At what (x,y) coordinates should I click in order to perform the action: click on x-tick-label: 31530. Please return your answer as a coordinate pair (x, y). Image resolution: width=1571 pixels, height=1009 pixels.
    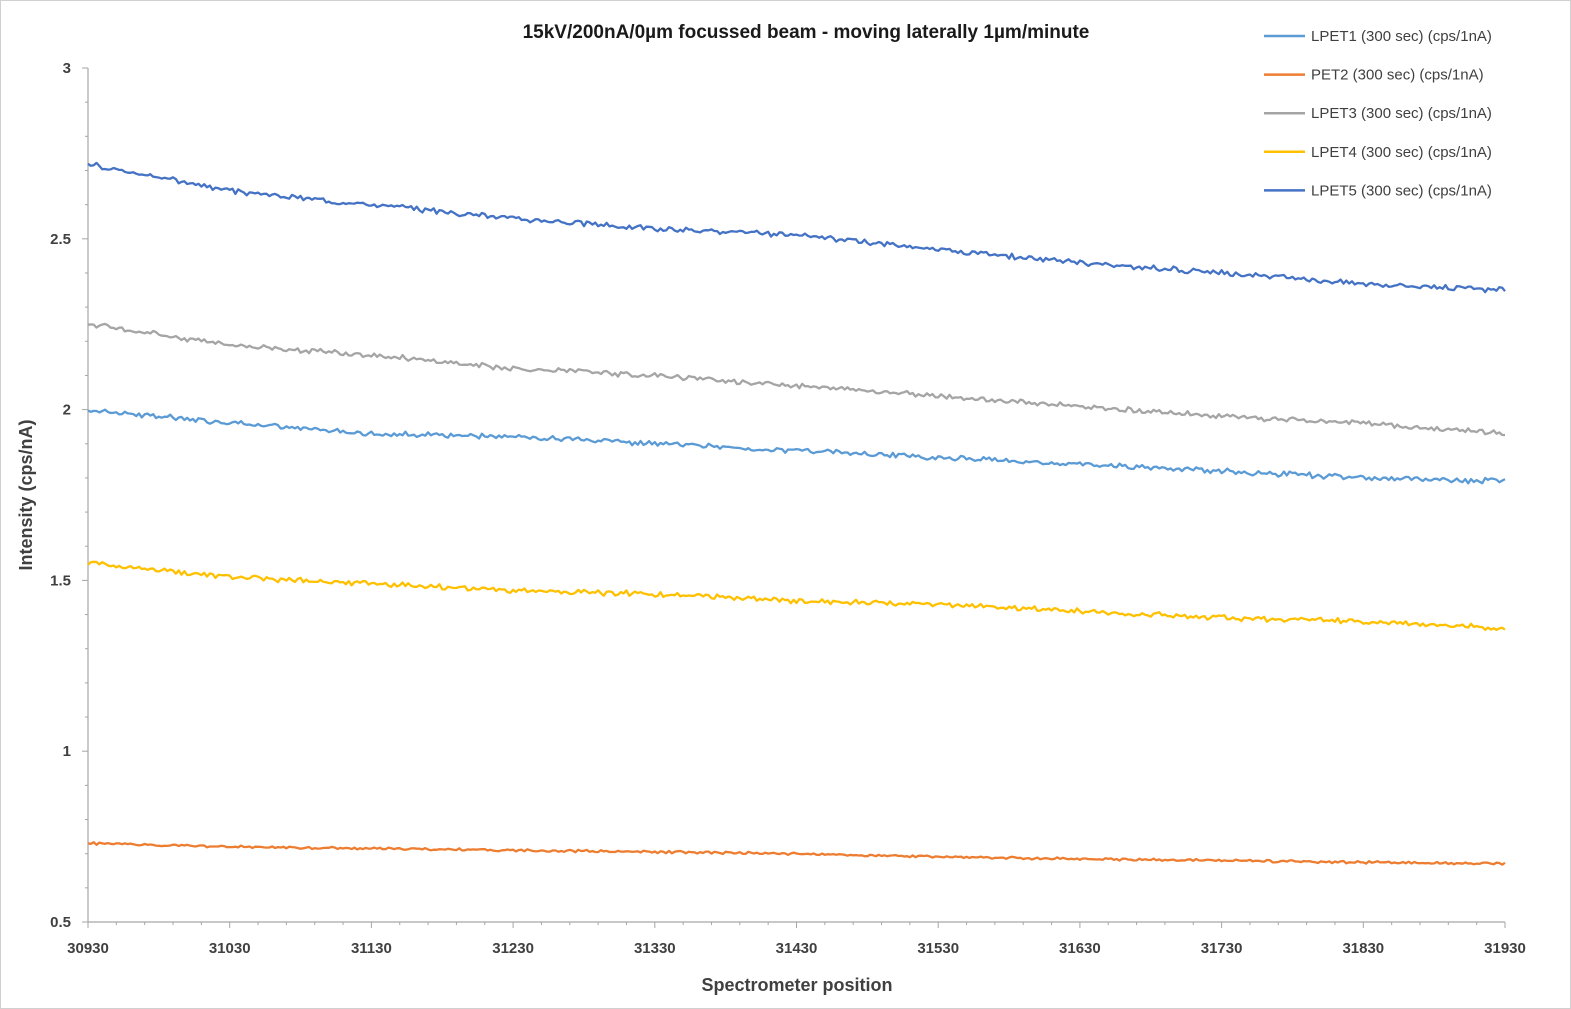
    Looking at the image, I should click on (938, 948).